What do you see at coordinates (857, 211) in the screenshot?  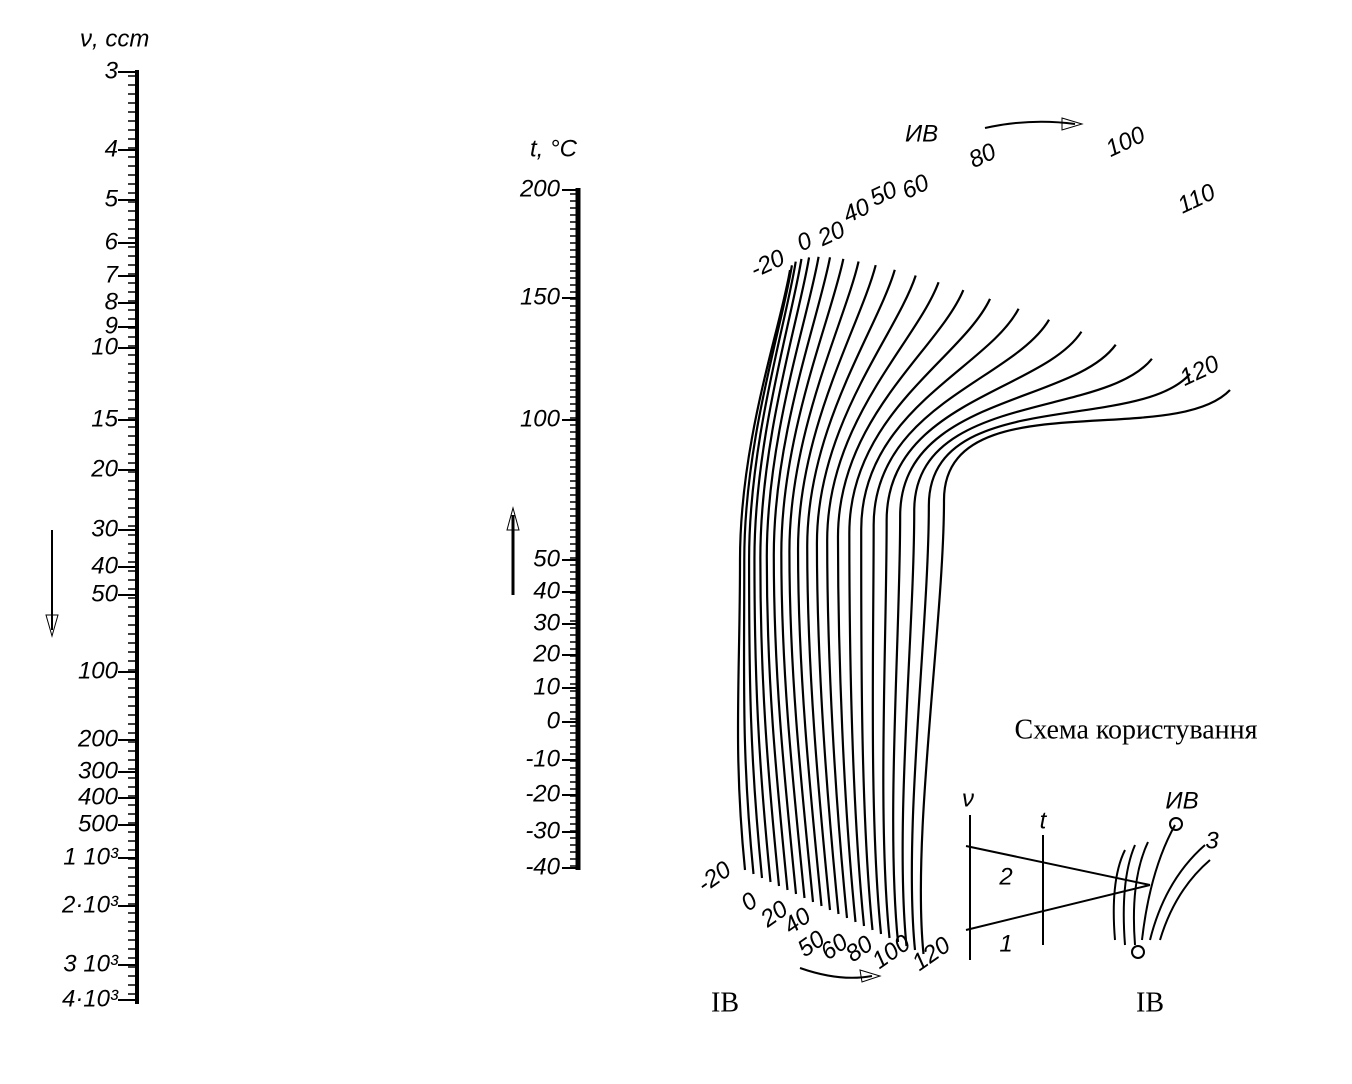 I see `curve-label-top: 40` at bounding box center [857, 211].